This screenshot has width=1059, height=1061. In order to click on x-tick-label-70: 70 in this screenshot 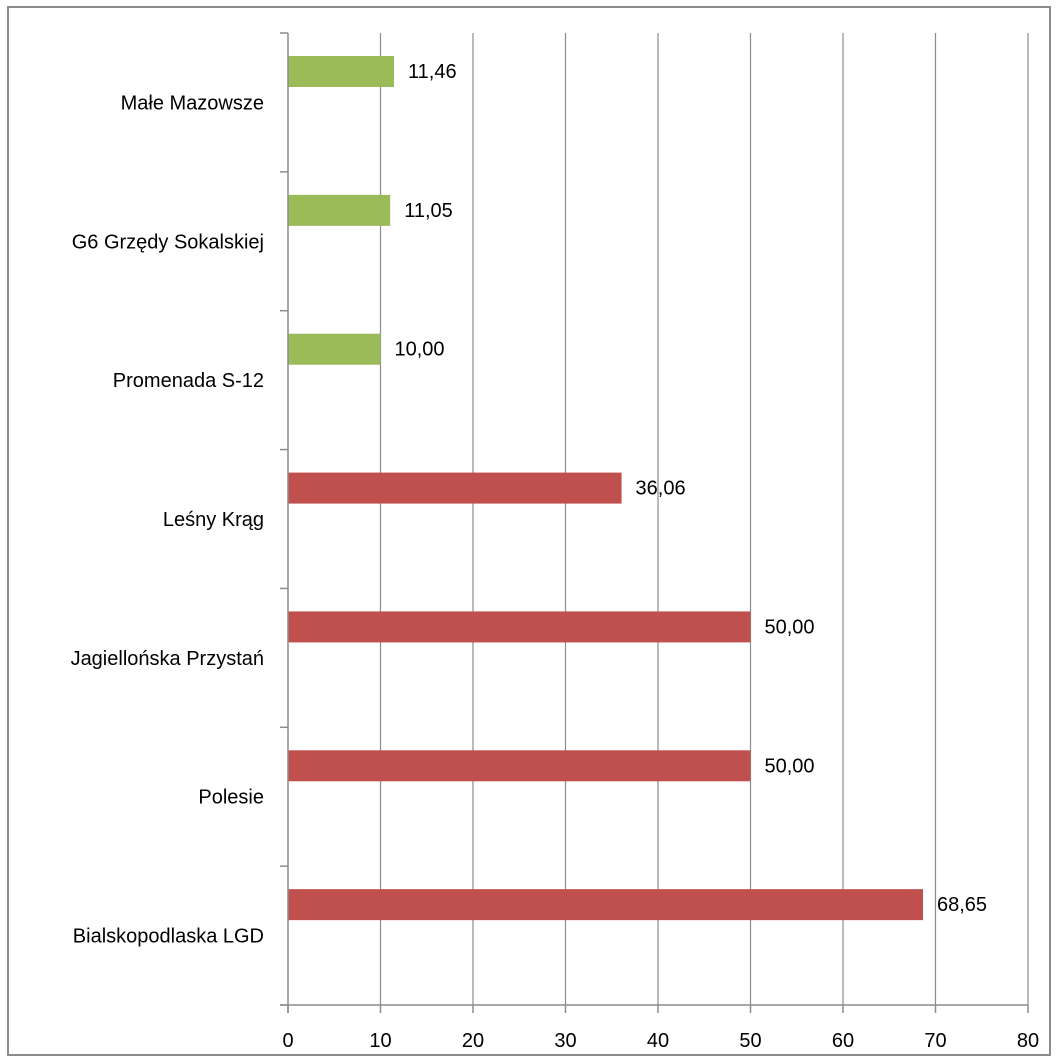, I will do `click(935, 1041)`.